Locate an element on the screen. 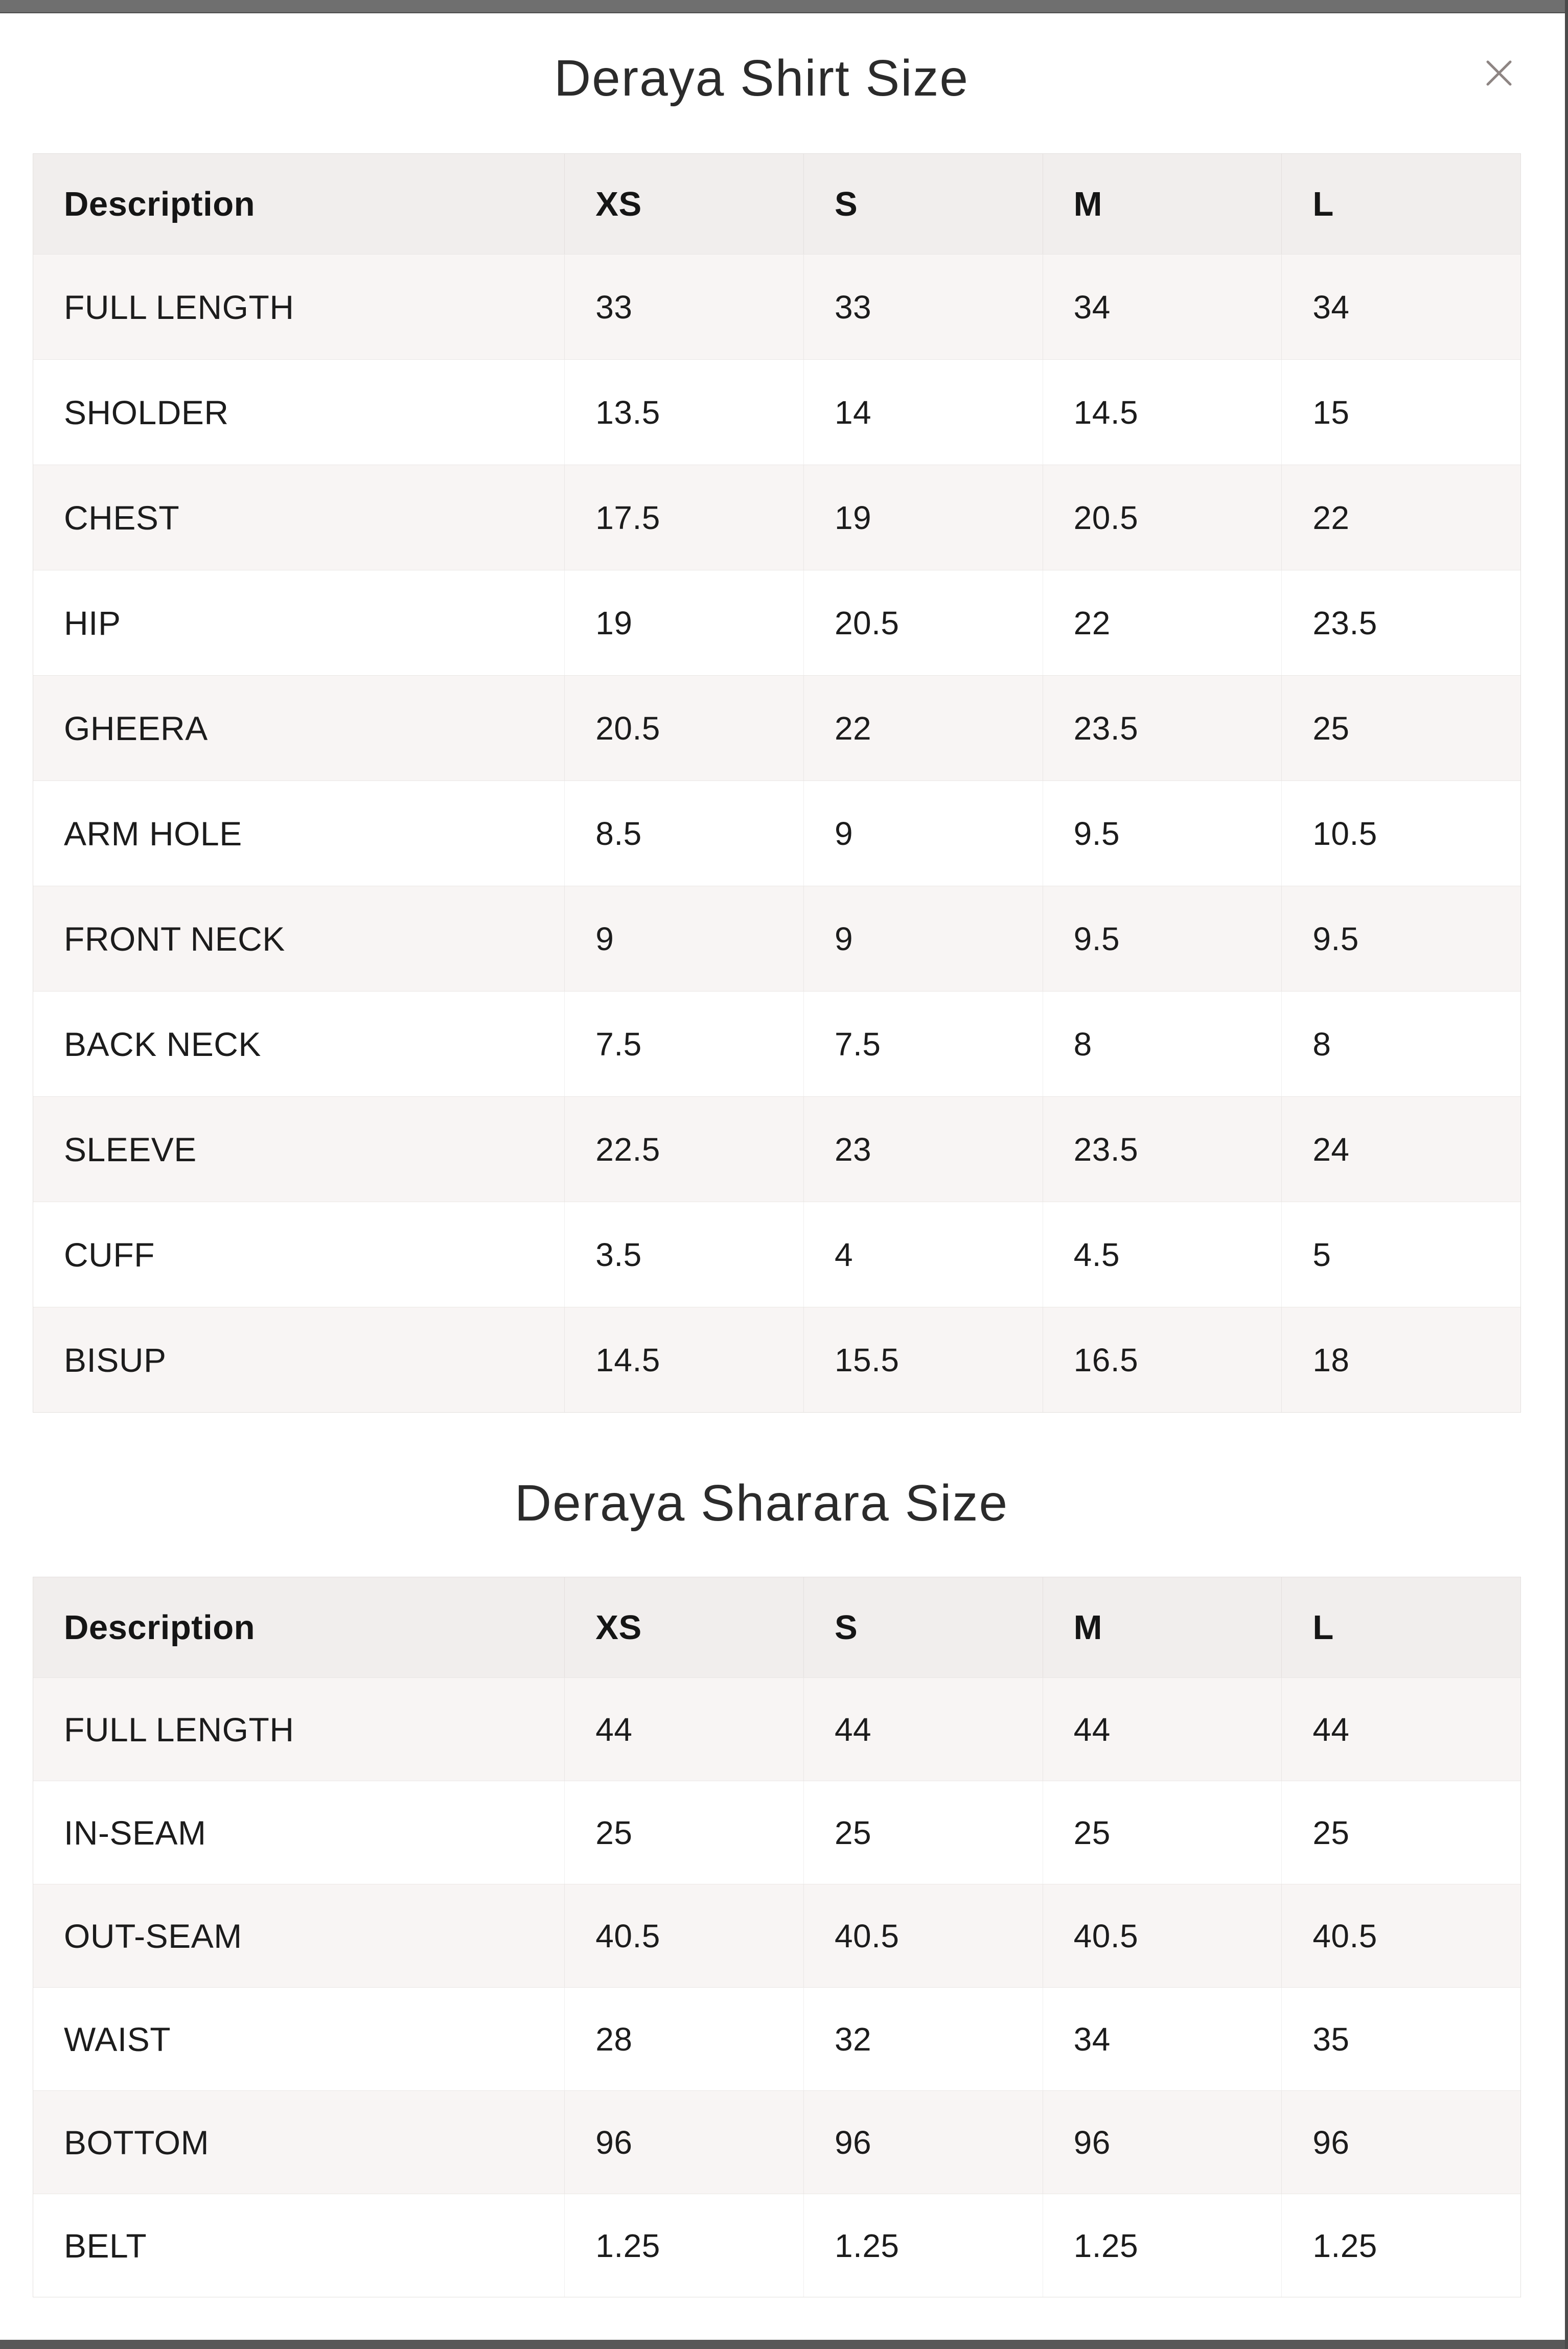  size-value: 4 is located at coordinates (923, 1254).